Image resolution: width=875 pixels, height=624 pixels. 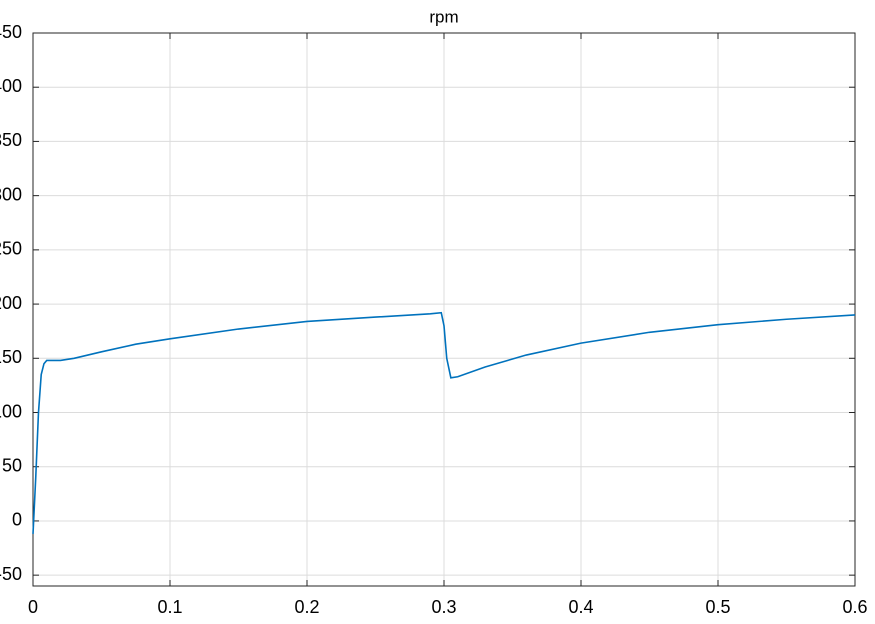 I want to click on x-tick-label: 0.4, so click(x=580, y=607).